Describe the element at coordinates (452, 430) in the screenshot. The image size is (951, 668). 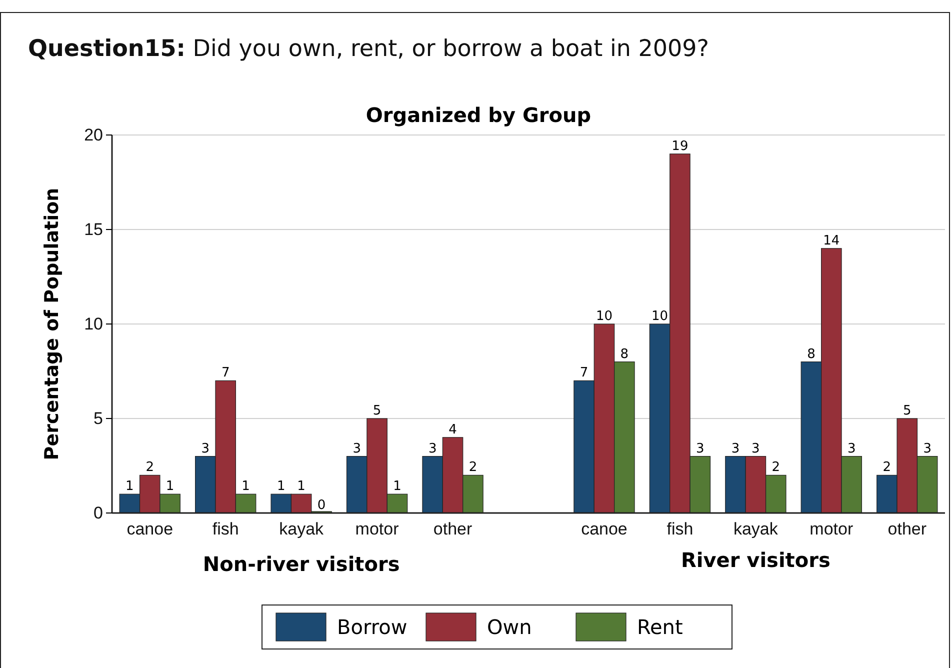
I see `data-label: 4` at that location.